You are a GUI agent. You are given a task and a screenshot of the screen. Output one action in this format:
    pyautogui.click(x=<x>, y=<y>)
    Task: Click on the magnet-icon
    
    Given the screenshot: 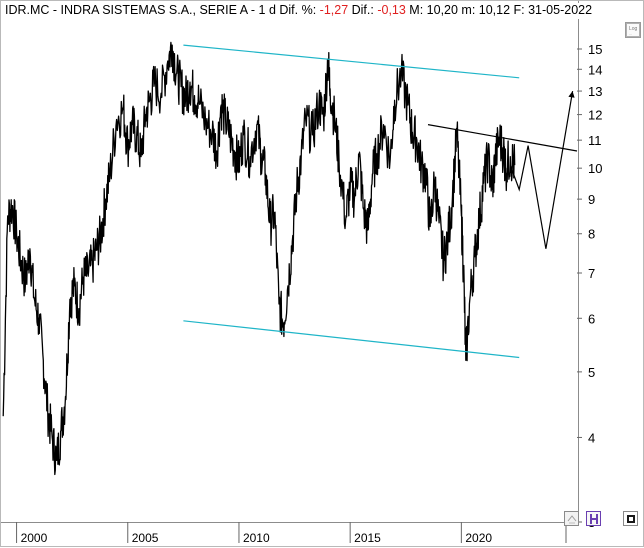 What is the action you would take?
    pyautogui.click(x=572, y=519)
    